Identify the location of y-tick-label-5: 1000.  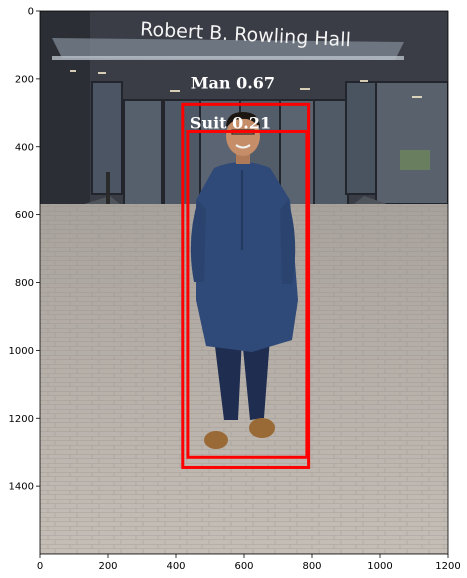
(21, 351).